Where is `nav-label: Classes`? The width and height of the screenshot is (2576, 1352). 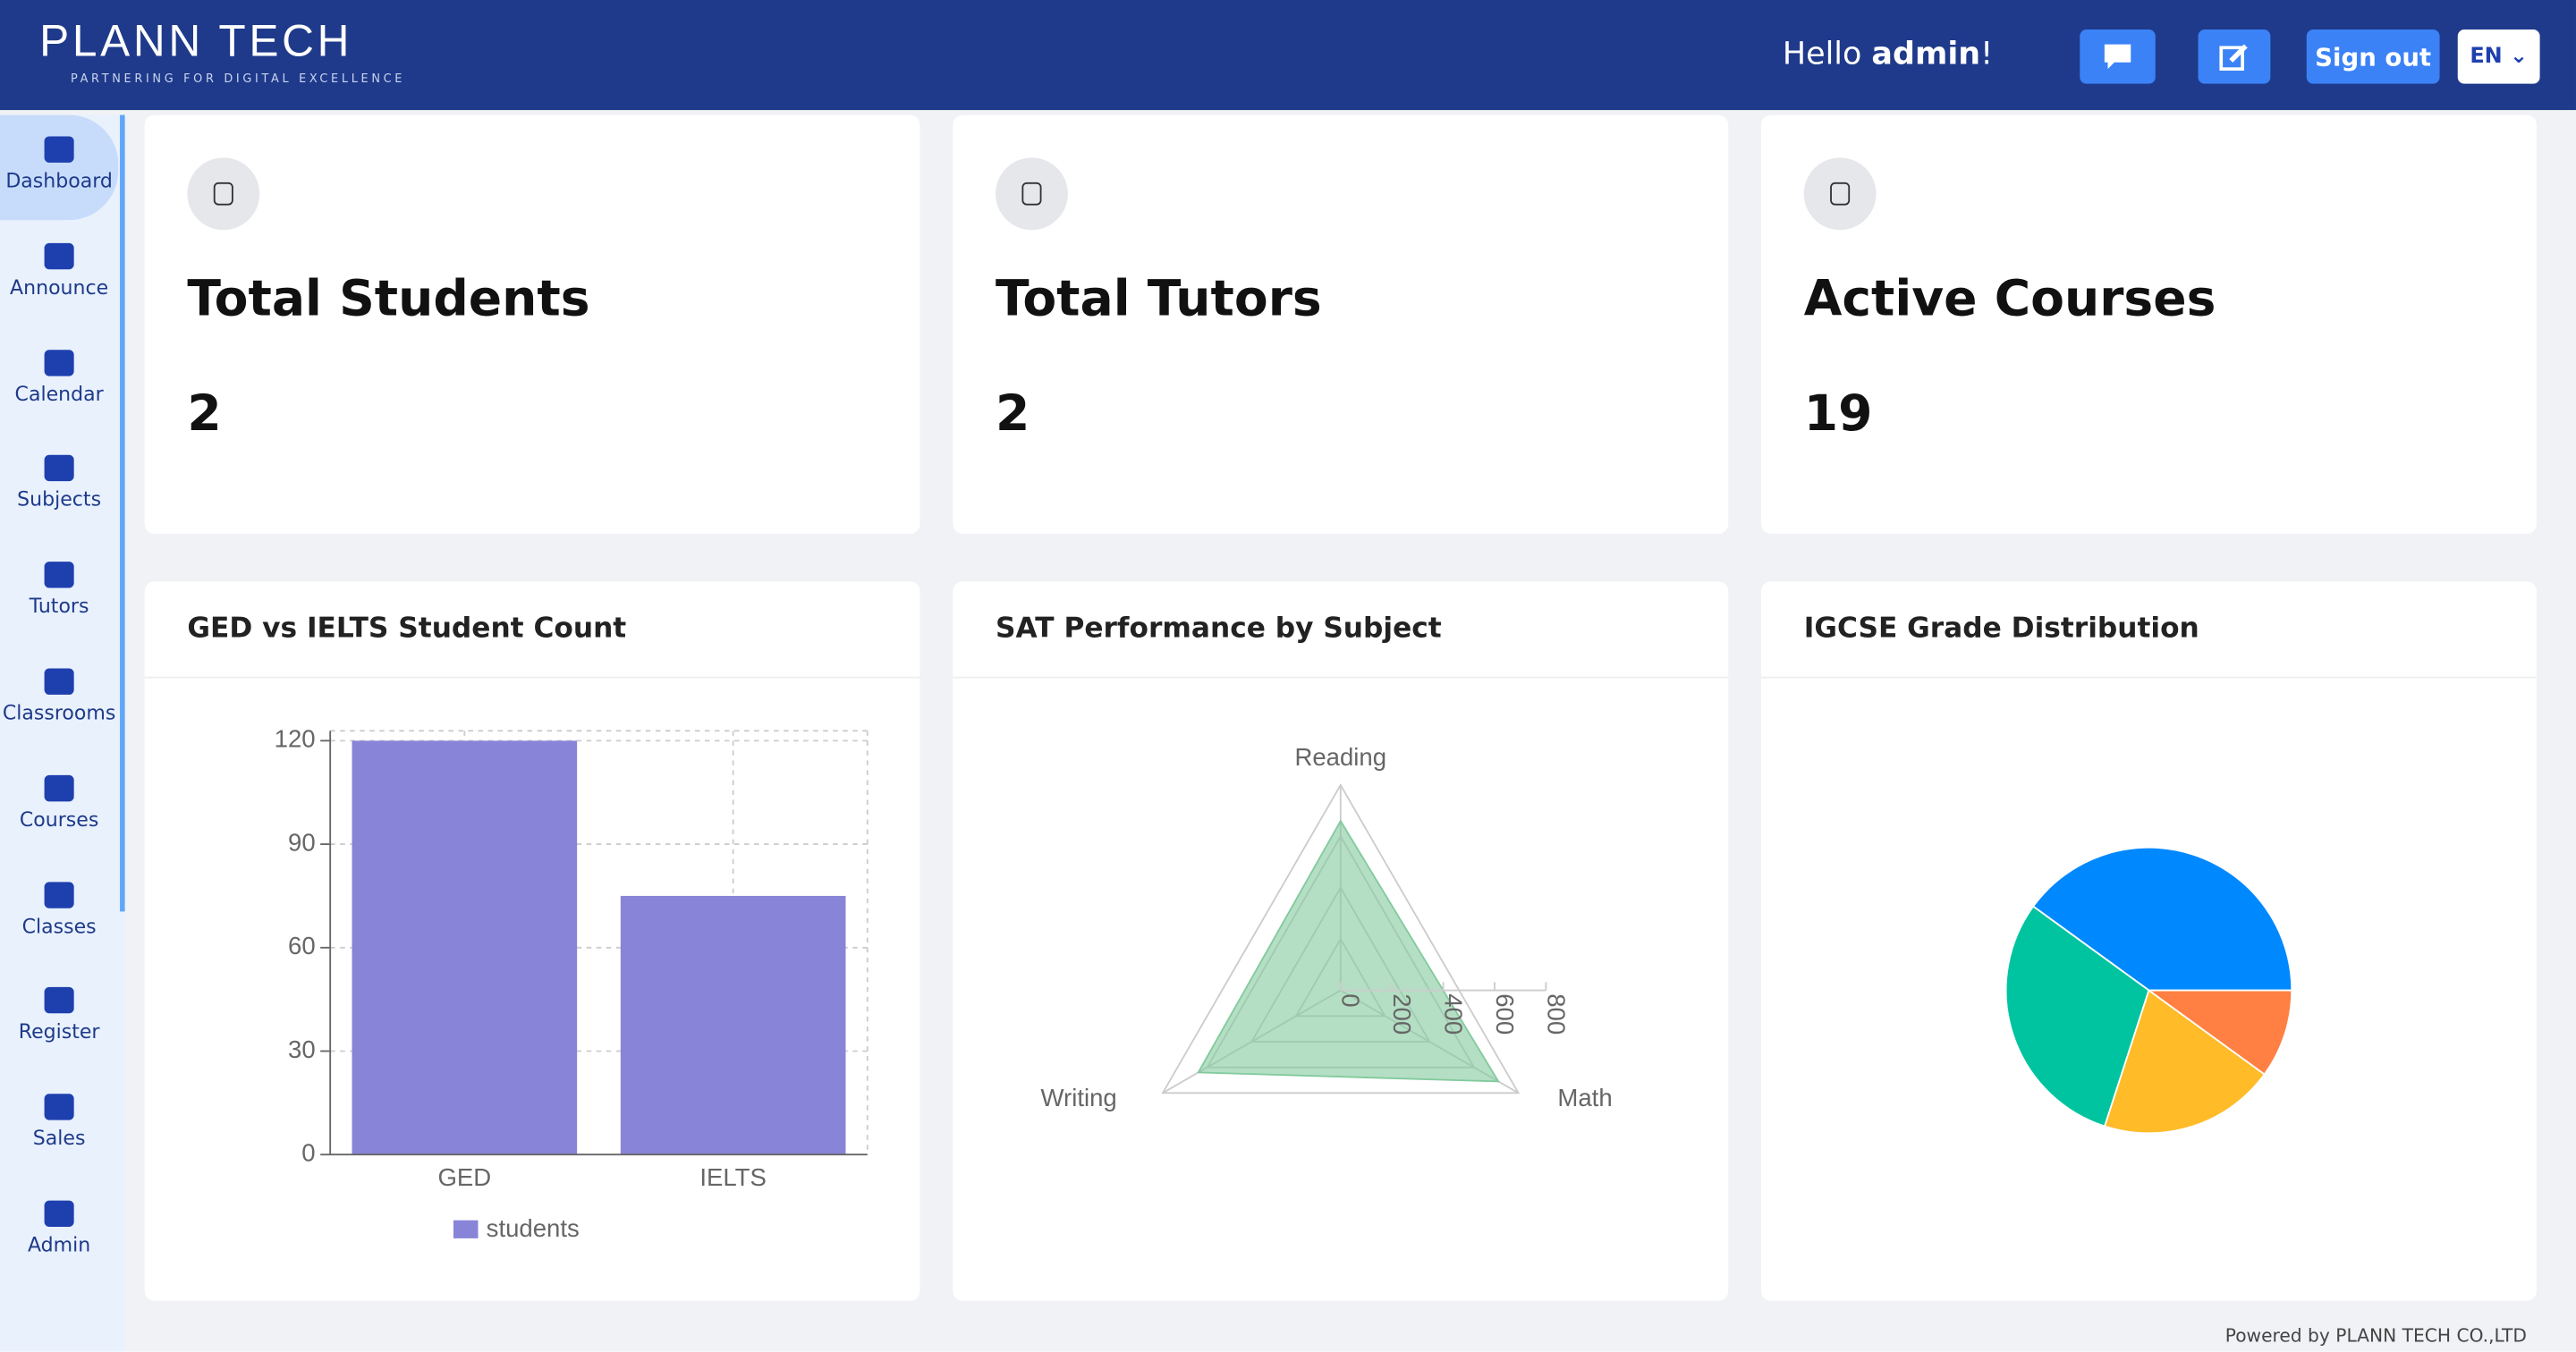 nav-label: Classes is located at coordinates (59, 926).